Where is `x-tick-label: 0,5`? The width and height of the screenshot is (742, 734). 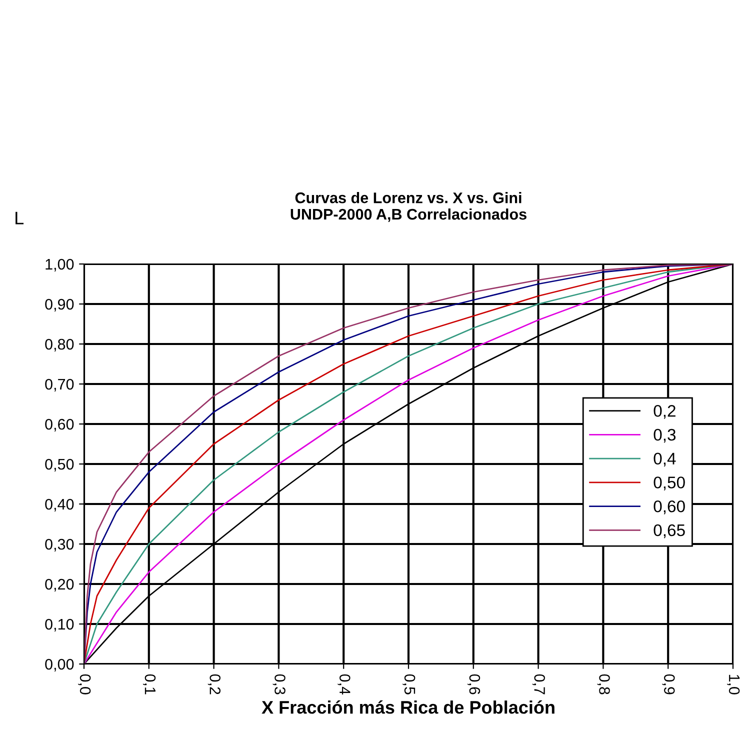 x-tick-label: 0,5 is located at coordinates (409, 684).